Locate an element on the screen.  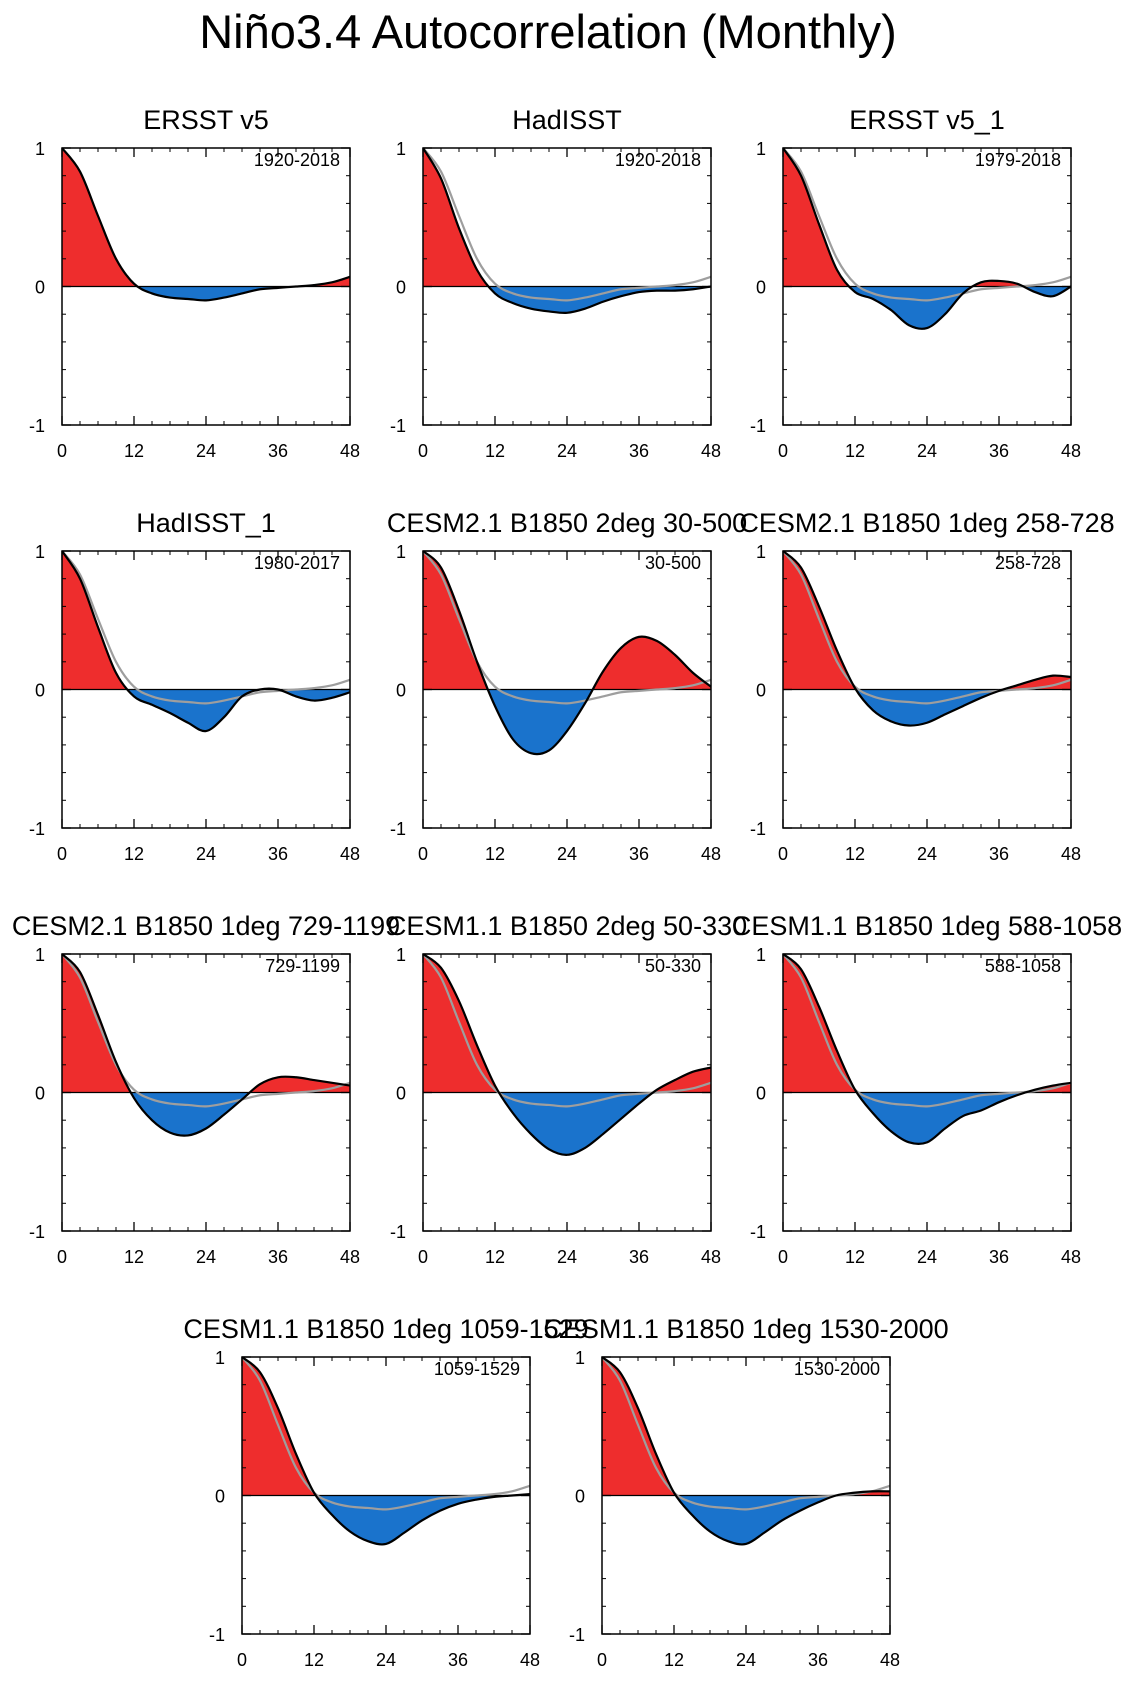
period-label: 258-728 is located at coordinates (1028, 563).